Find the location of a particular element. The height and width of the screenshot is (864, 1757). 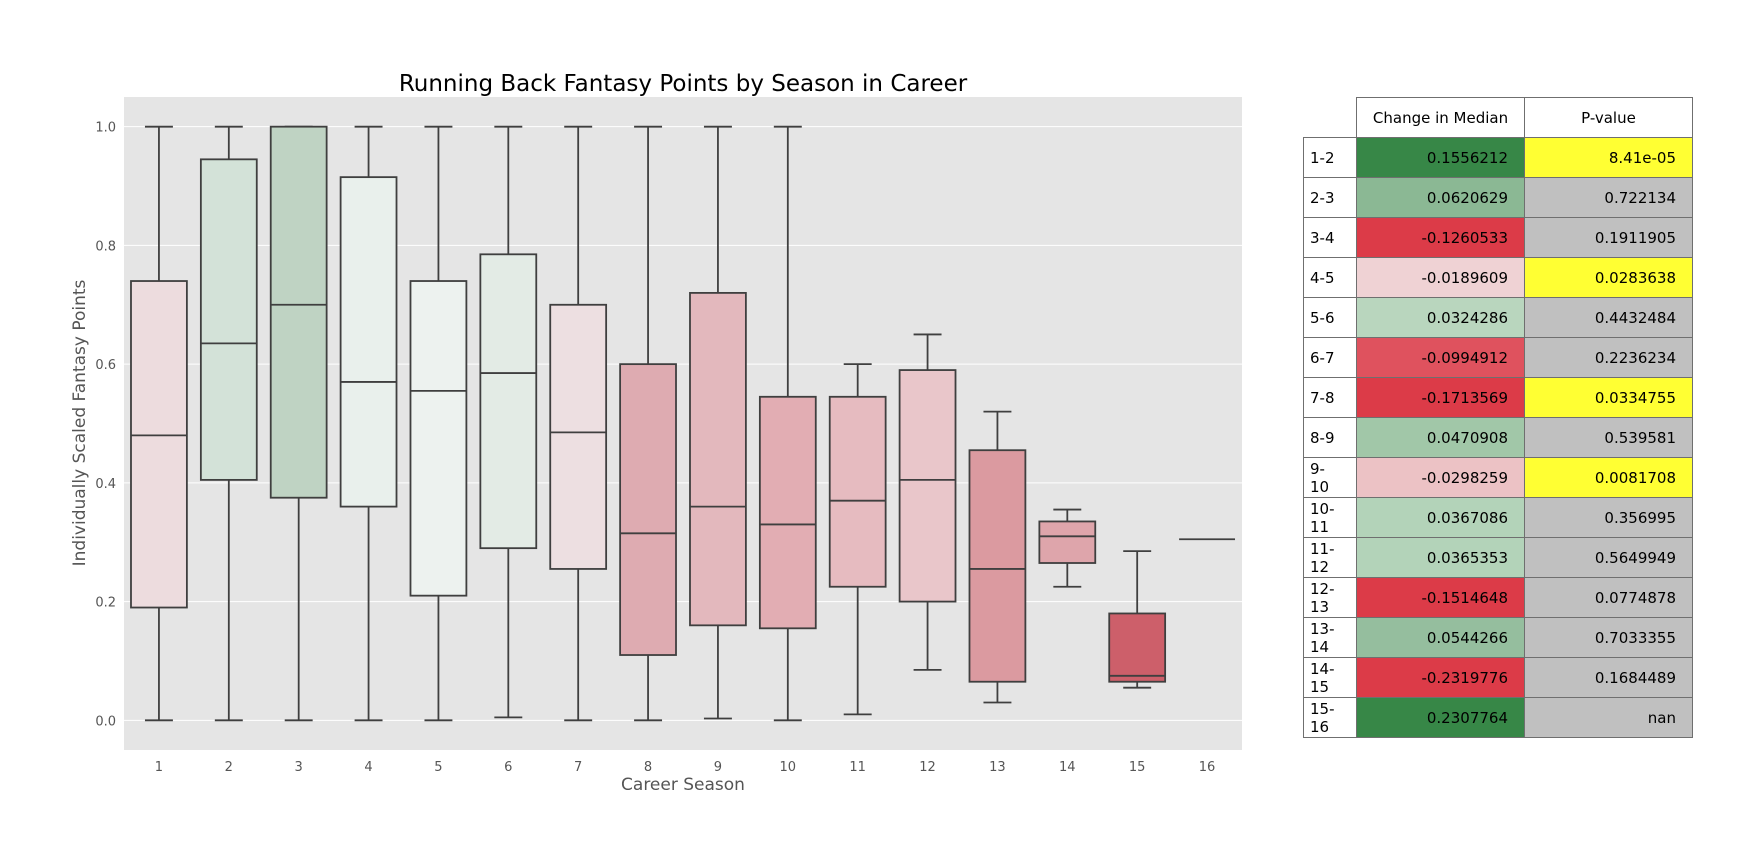

table-row: 13-14 0.0544266 0.7033355 is located at coordinates (1498, 637).